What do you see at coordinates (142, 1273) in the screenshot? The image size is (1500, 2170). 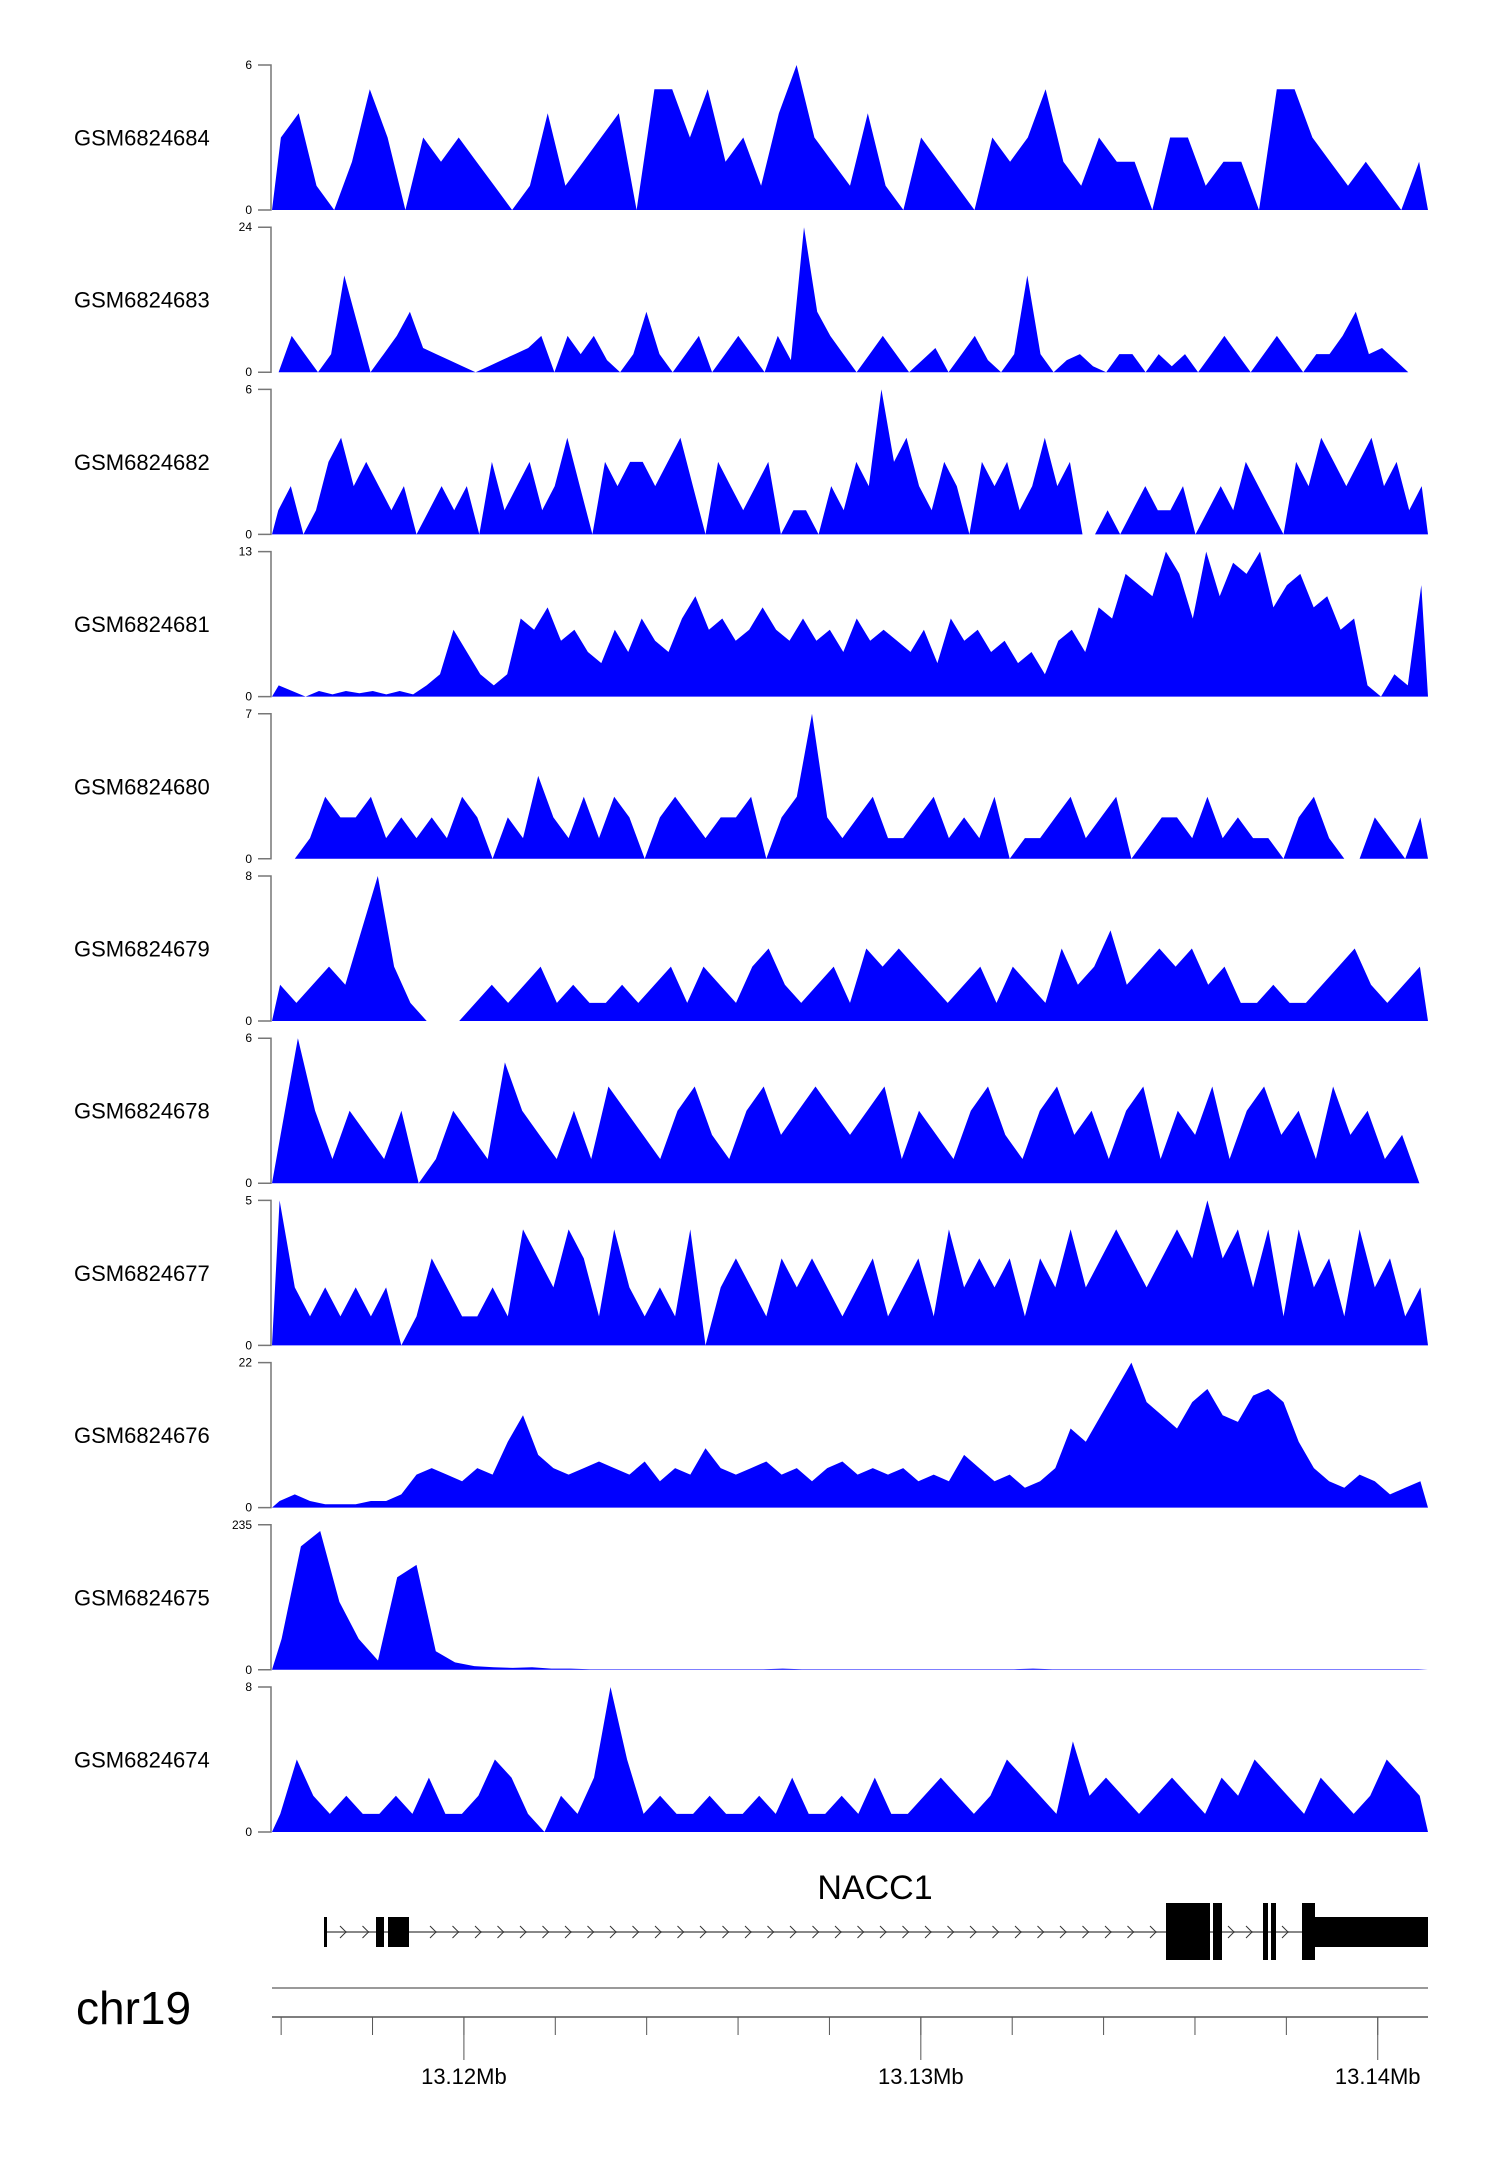 I see `track-label: GSM6824677` at bounding box center [142, 1273].